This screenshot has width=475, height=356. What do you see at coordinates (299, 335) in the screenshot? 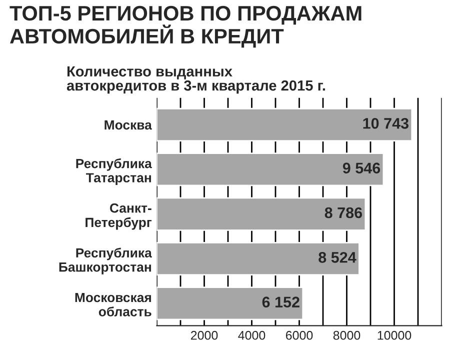
I see `x-tick-label: 6000` at bounding box center [299, 335].